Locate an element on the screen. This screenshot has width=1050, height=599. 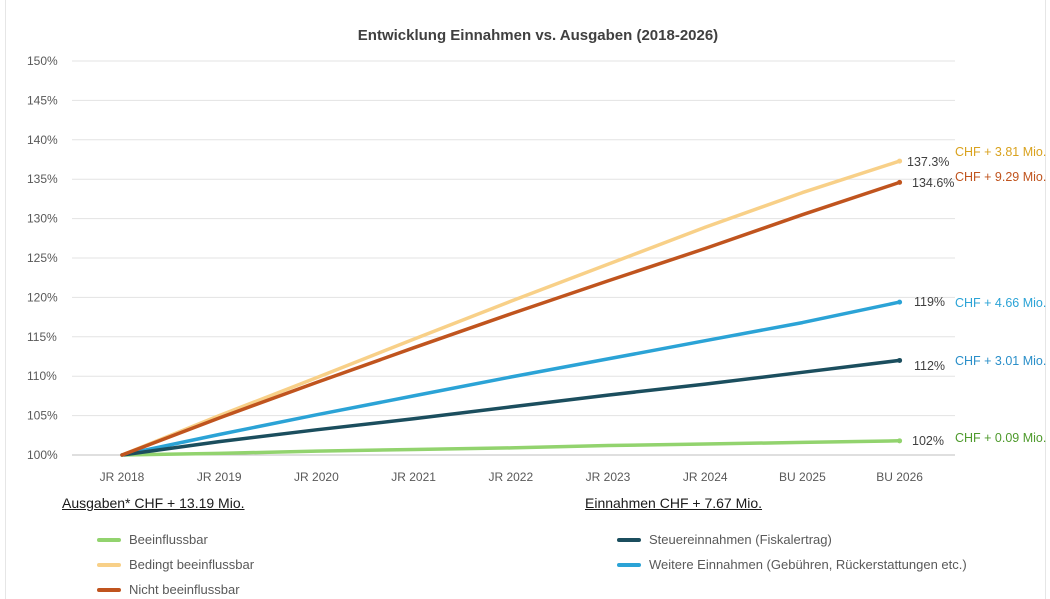
legend-item-nicht-beeinflussbar: Nicht beeinflussbar is located at coordinates (168, 589).